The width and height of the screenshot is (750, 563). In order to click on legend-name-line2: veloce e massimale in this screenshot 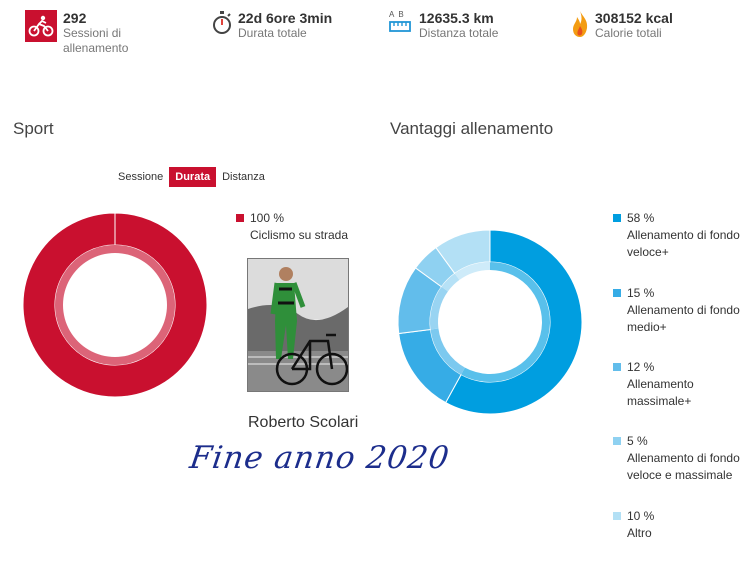, I will do `click(680, 475)`.